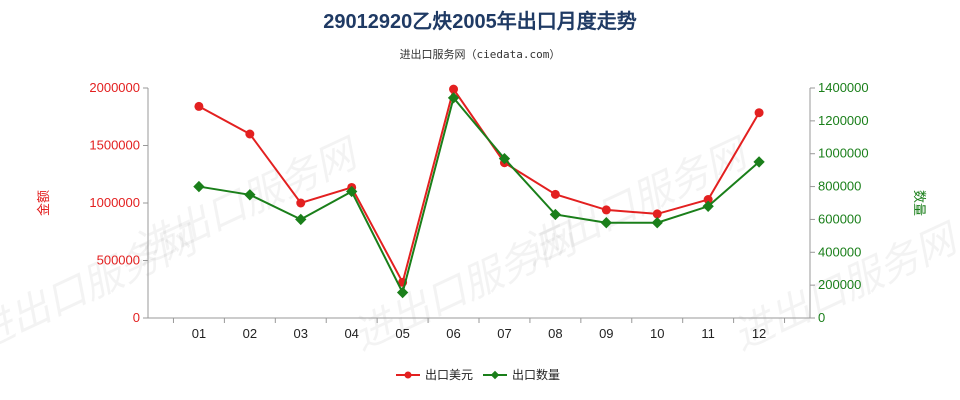  Describe the element at coordinates (351, 333) in the screenshot. I see `x-tick-label: 04` at that location.